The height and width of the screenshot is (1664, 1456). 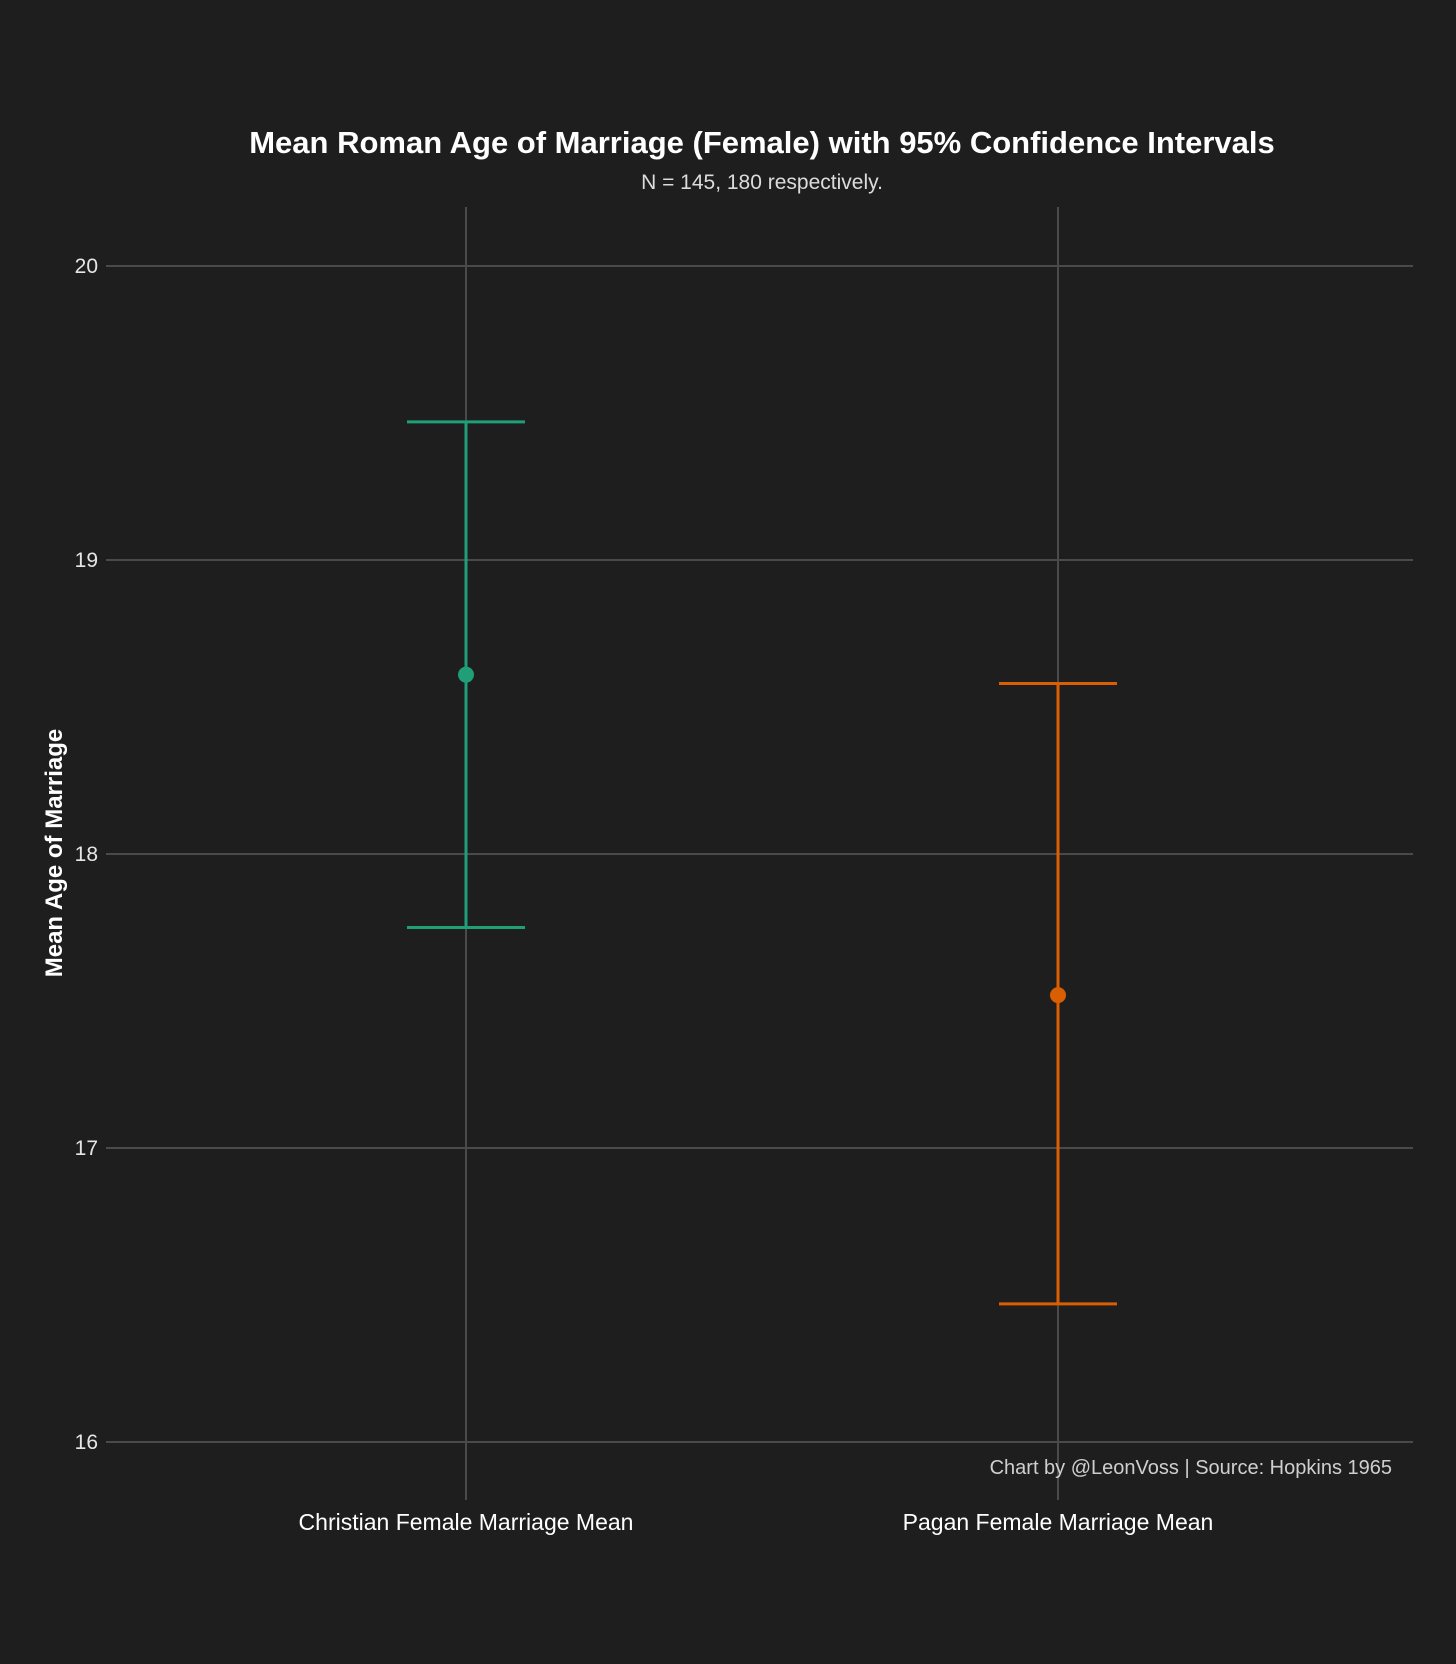 I want to click on y-tick-labels: 16 17 18 19 20, so click(x=86, y=854).